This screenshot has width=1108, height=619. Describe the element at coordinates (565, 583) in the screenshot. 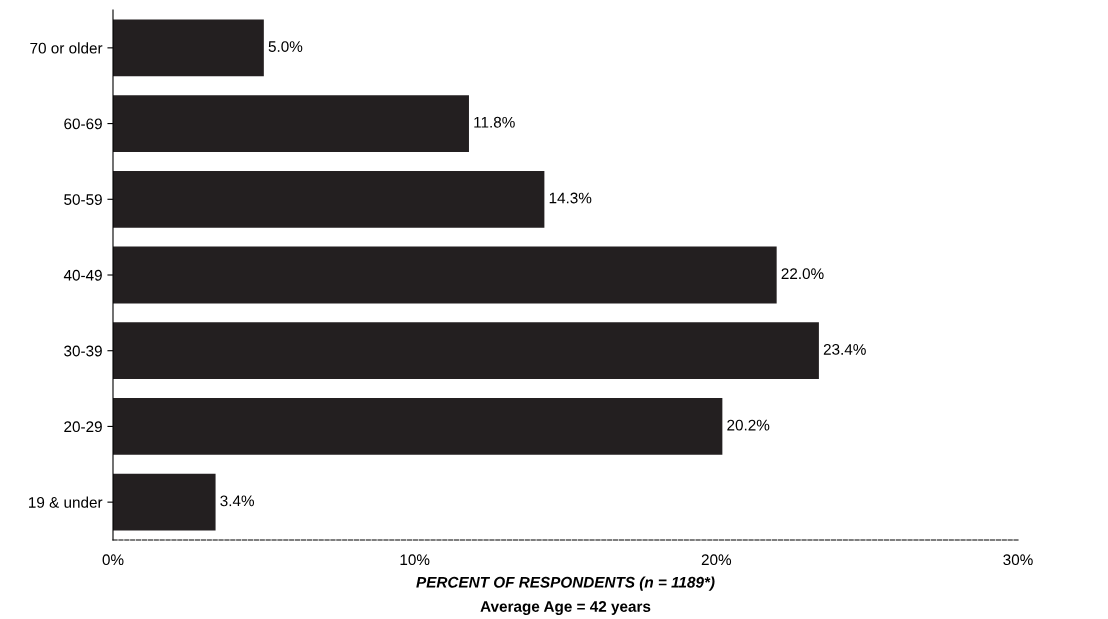

I see `x-axis-title: PERCENT OF RESPONDENTS (n = 1189*)` at that location.